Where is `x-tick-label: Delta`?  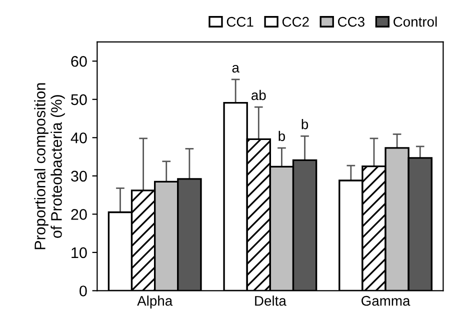
x-tick-label: Delta is located at coordinates (270, 301).